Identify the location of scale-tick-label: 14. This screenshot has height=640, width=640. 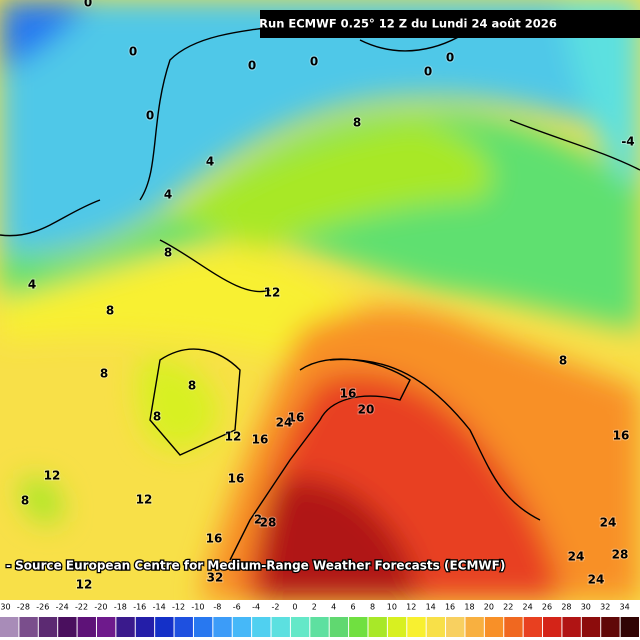
(431, 607).